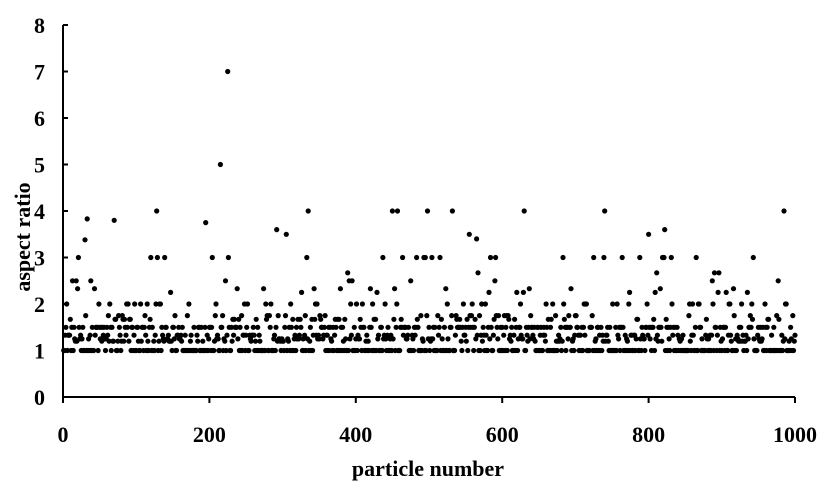 The width and height of the screenshot is (830, 486). Describe the element at coordinates (39, 118) in the screenshot. I see `y-tick-label: 6` at that location.